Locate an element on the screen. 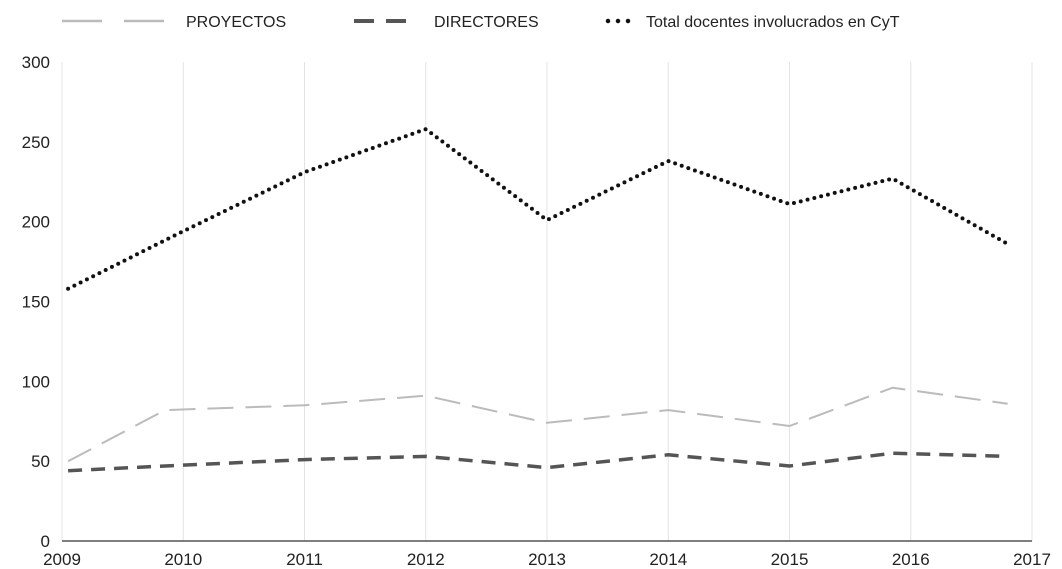  y-tick-label: 0 is located at coordinates (45, 541).